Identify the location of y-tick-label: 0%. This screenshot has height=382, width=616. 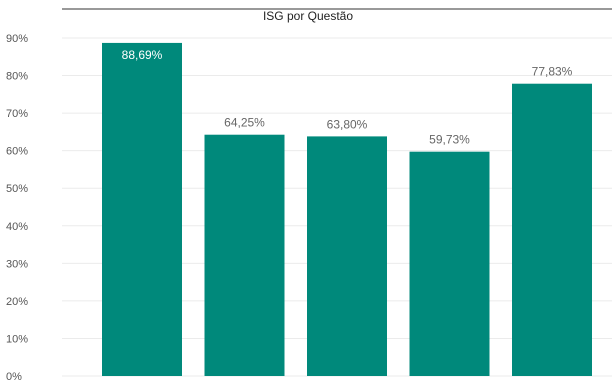
(14, 376).